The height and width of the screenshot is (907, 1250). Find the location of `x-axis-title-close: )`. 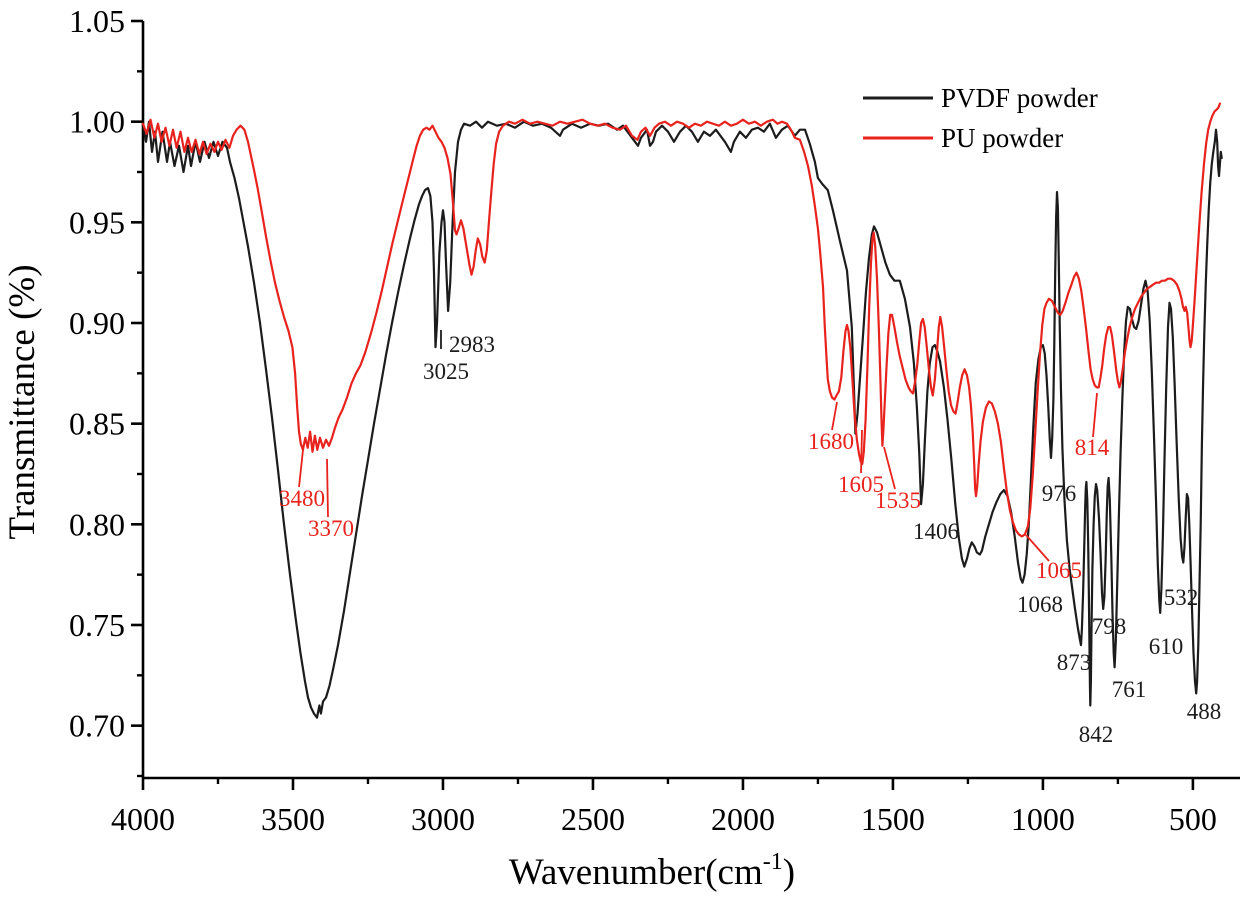

x-axis-title-close: ) is located at coordinates (789, 872).